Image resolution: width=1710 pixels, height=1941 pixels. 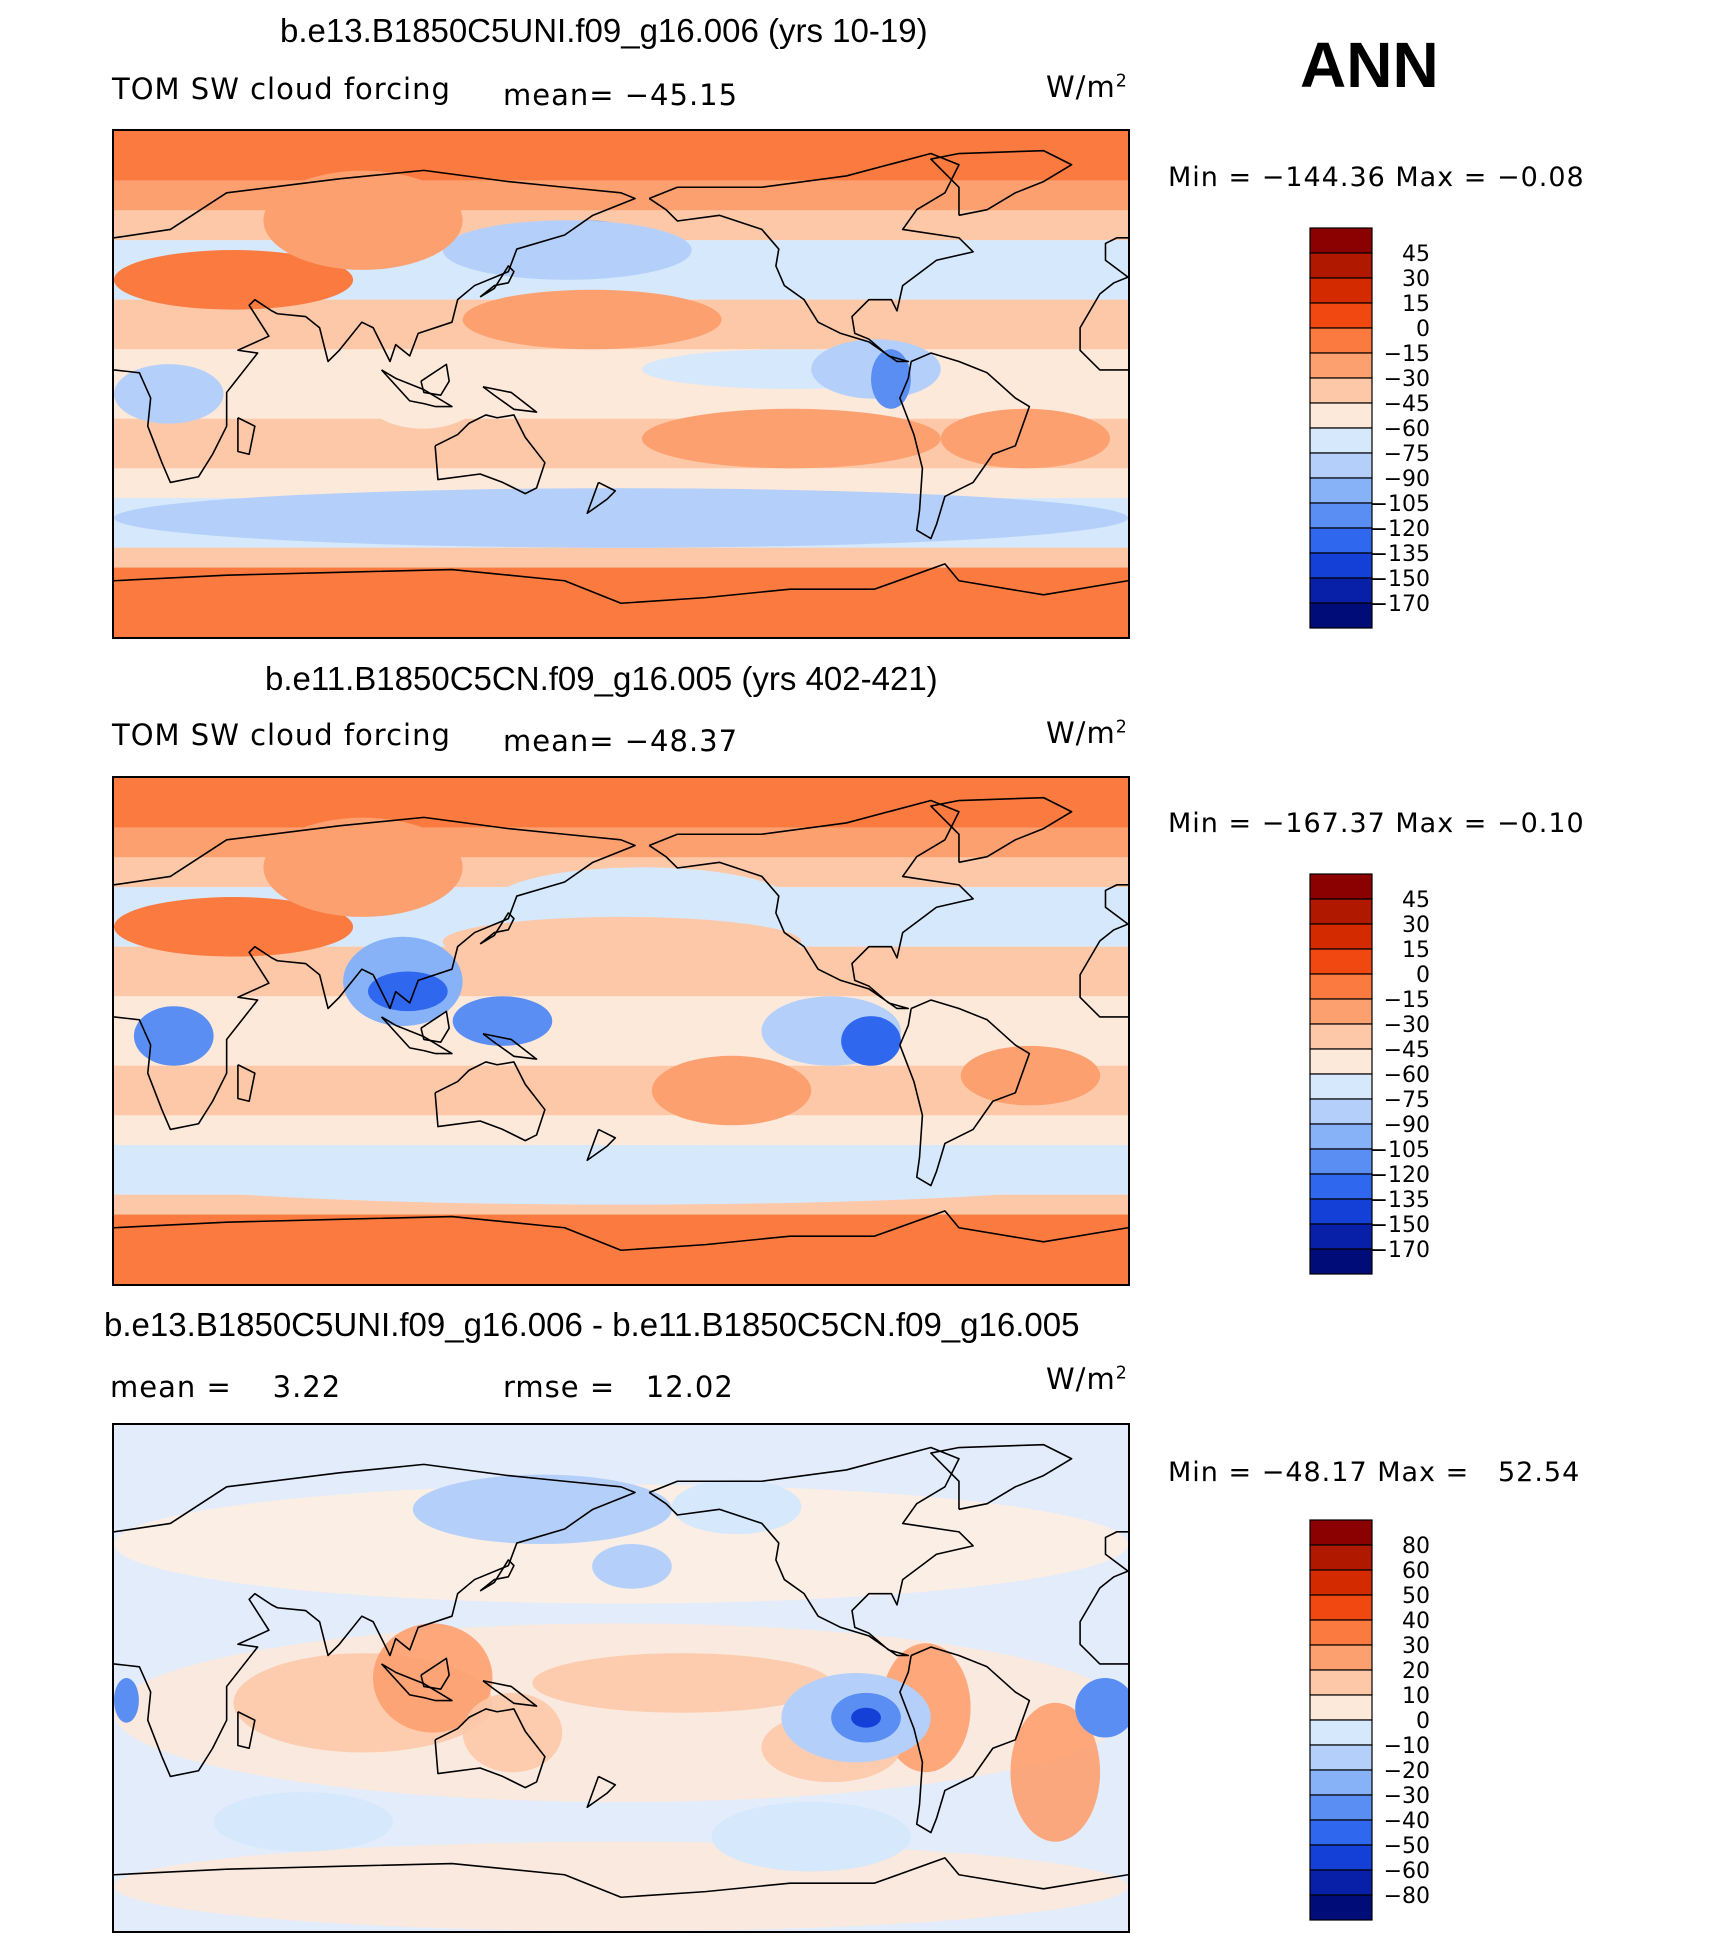 What do you see at coordinates (621, 95) in the screenshot?
I see `panel-1-mean-value: mean= −45.15` at bounding box center [621, 95].